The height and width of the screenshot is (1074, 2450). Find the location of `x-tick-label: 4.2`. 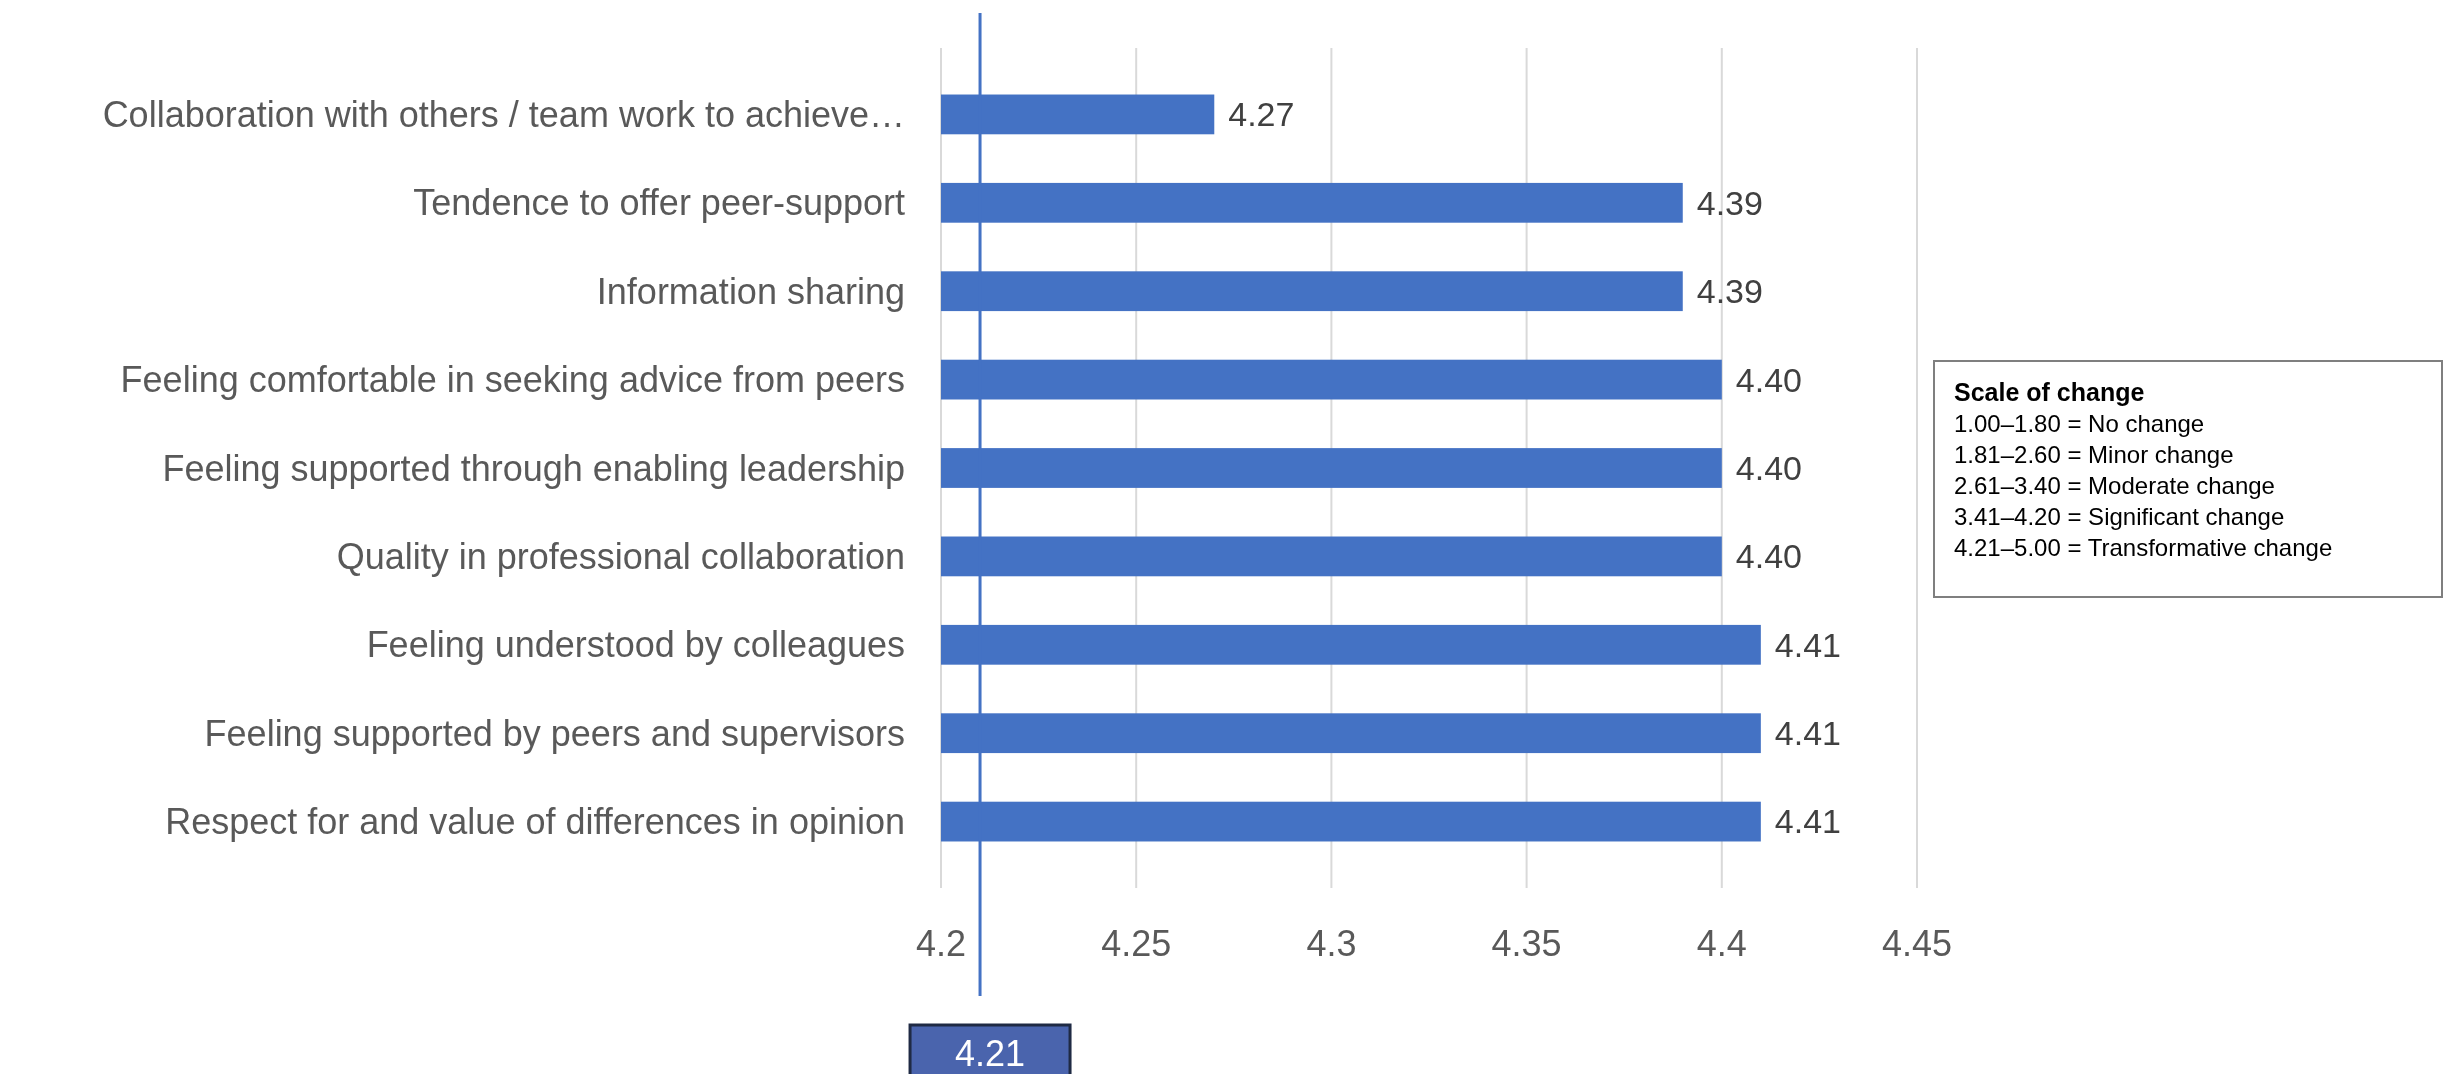

x-tick-label: 4.2 is located at coordinates (941, 943).